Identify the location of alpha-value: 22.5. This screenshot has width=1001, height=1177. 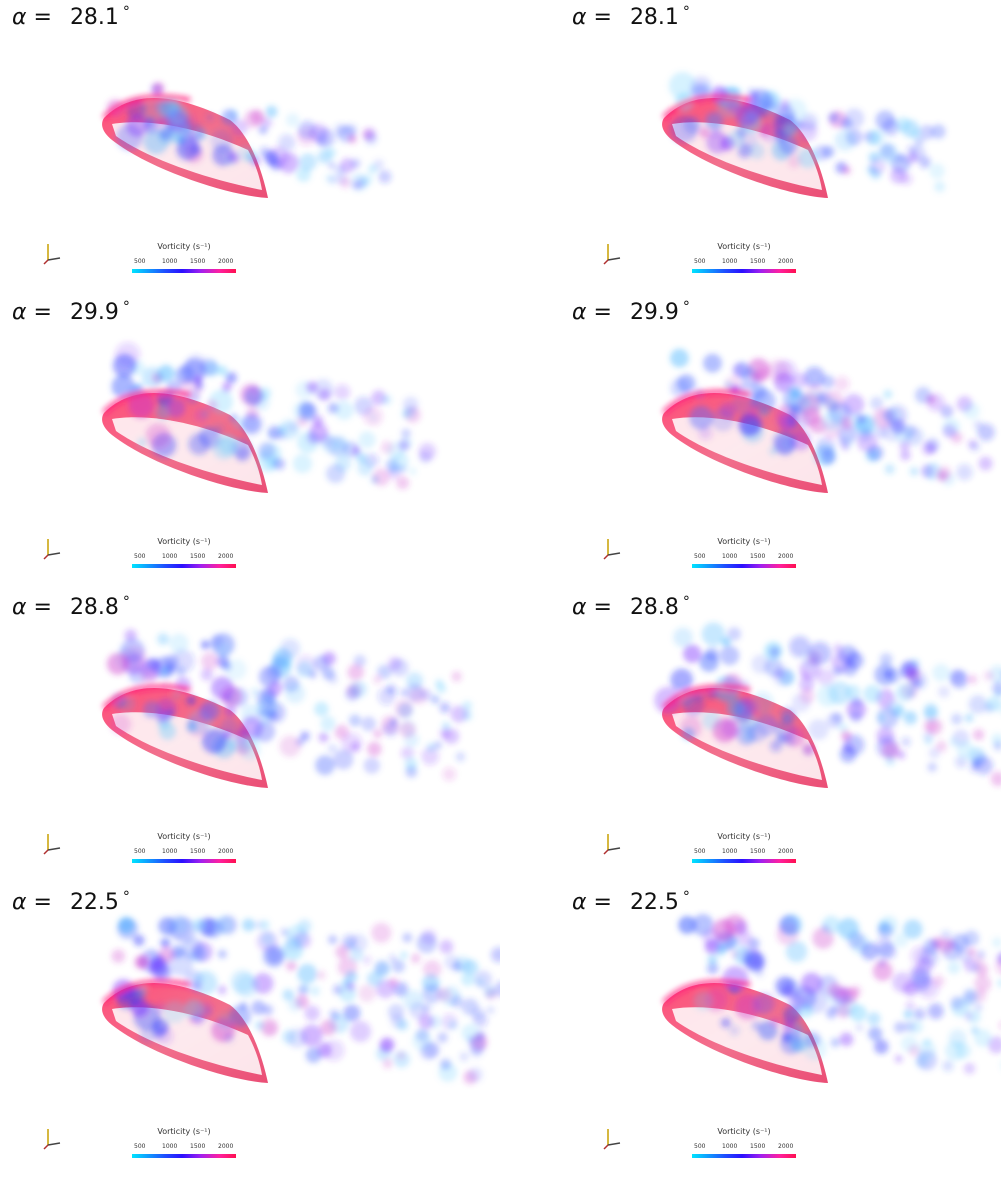
(654, 902).